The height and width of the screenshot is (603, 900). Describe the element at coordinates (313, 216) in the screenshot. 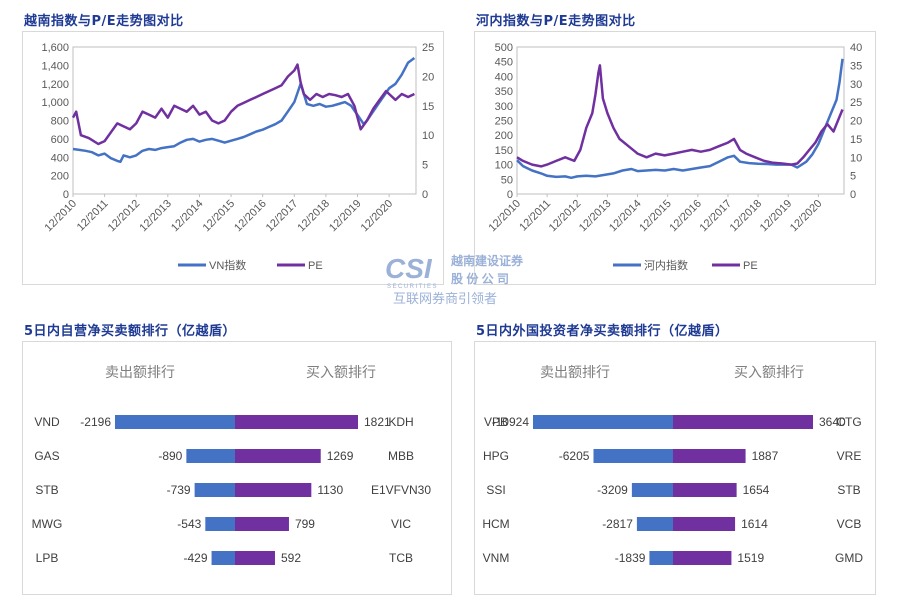

I see `x-tick-label: 12/2018` at that location.